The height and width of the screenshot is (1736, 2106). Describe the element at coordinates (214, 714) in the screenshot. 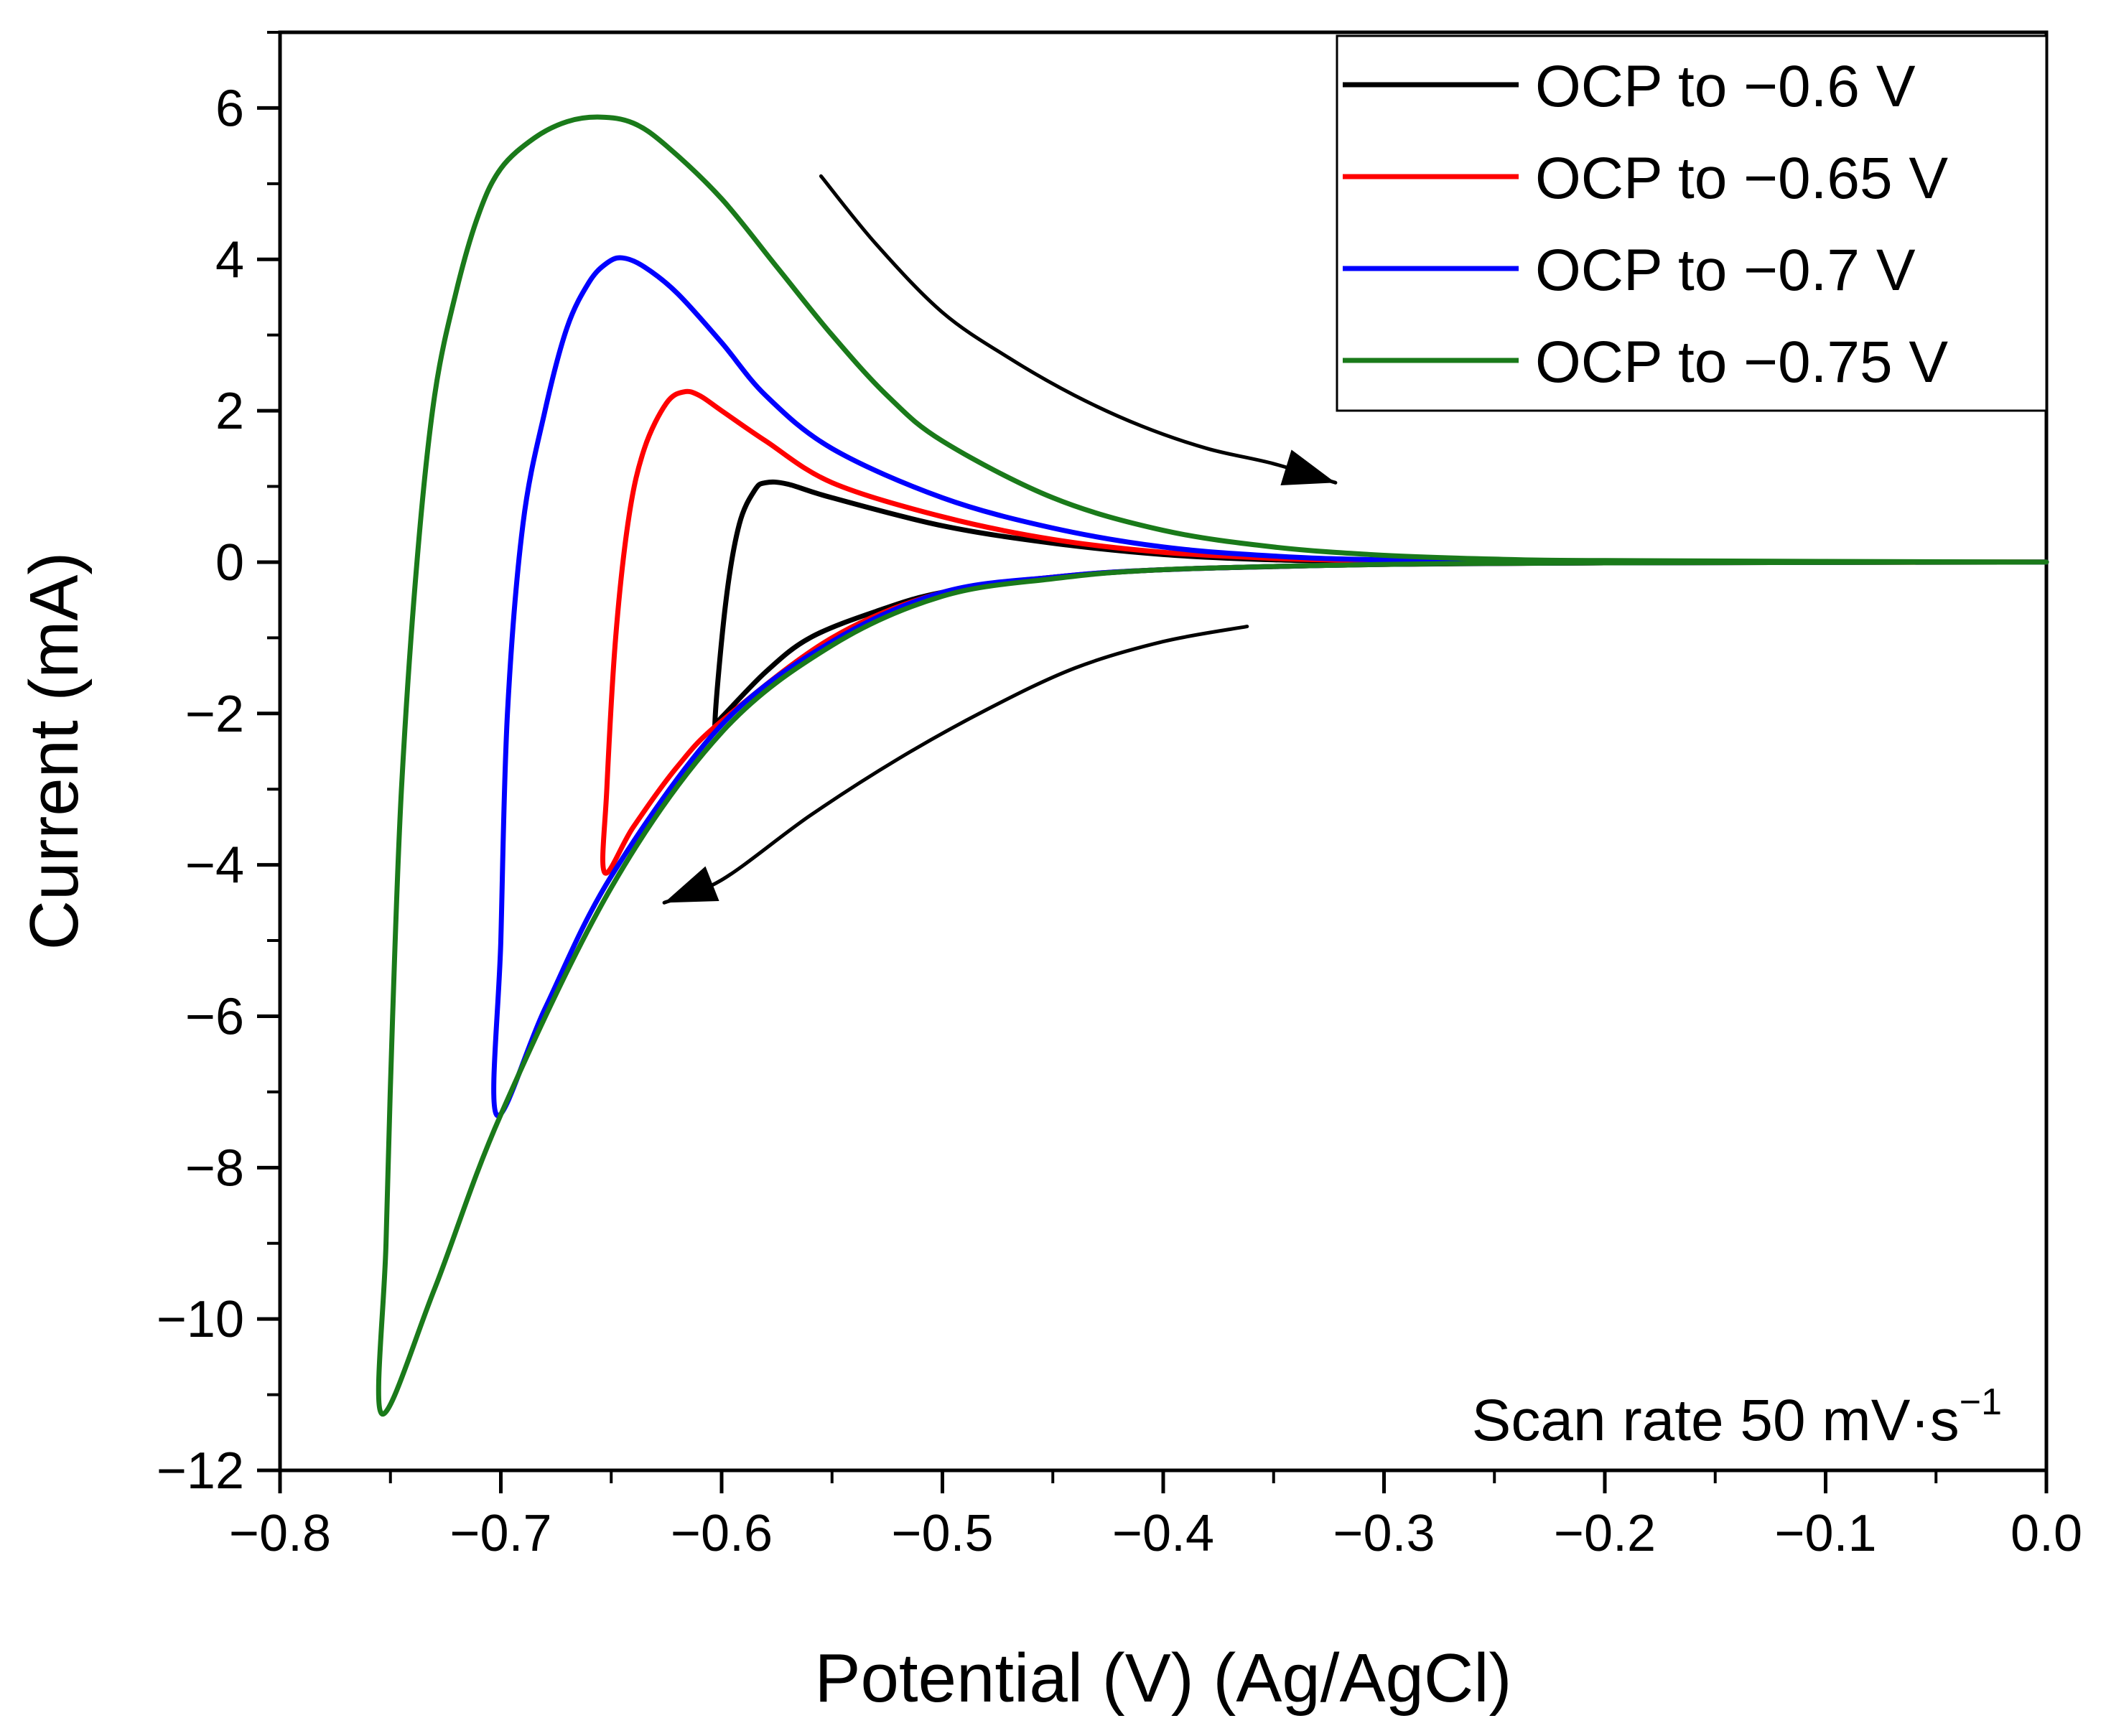

I see `y-tick-label: −2` at that location.